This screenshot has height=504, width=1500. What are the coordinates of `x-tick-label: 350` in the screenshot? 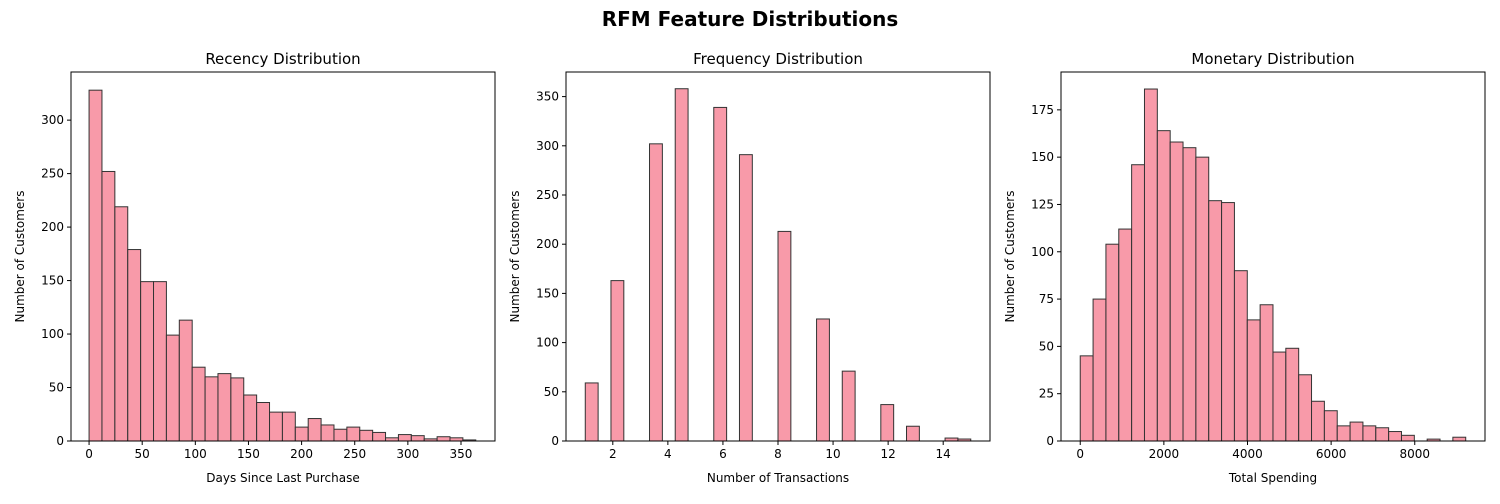 It's located at (461, 454).